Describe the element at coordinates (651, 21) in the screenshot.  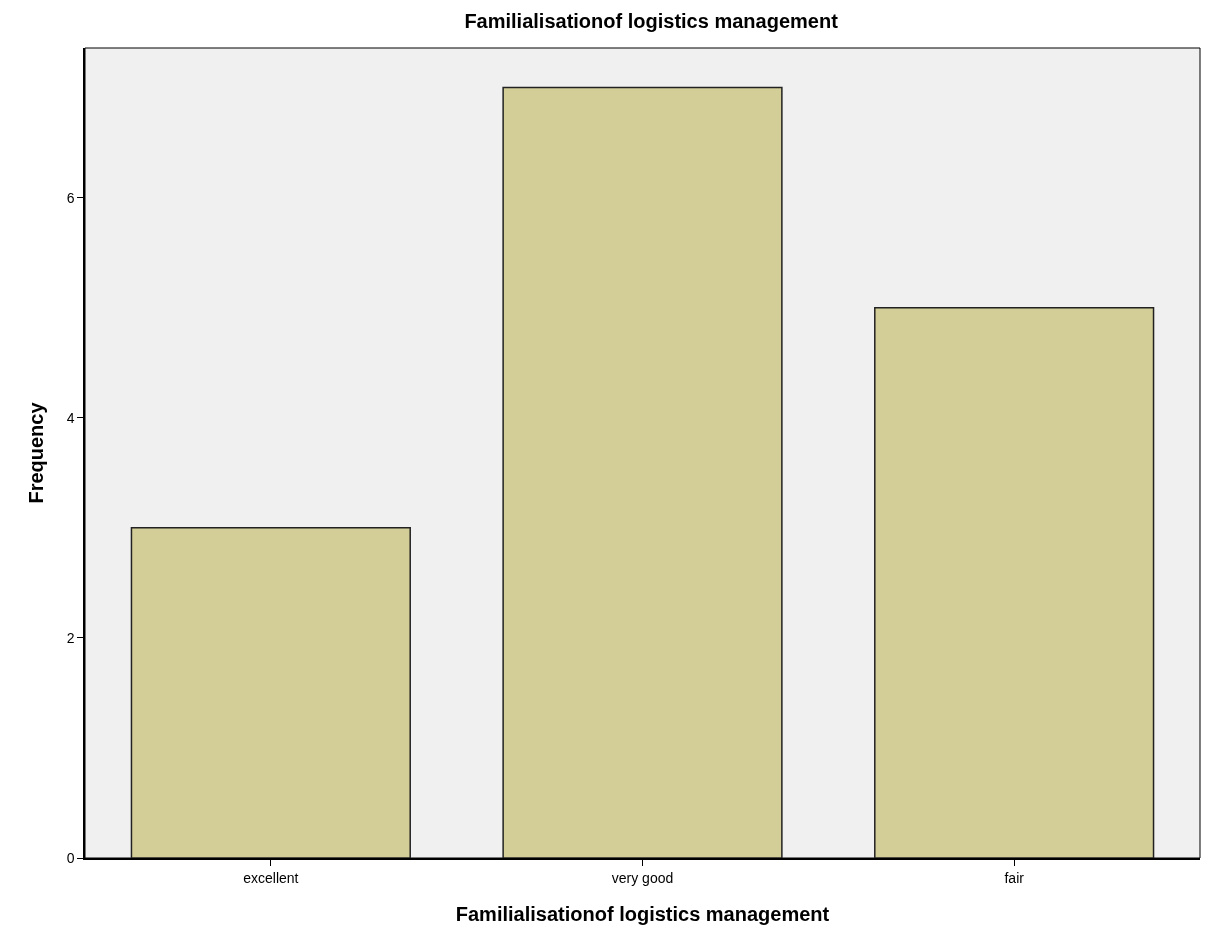
I see `chart-title: Familialisationof logistics management` at that location.